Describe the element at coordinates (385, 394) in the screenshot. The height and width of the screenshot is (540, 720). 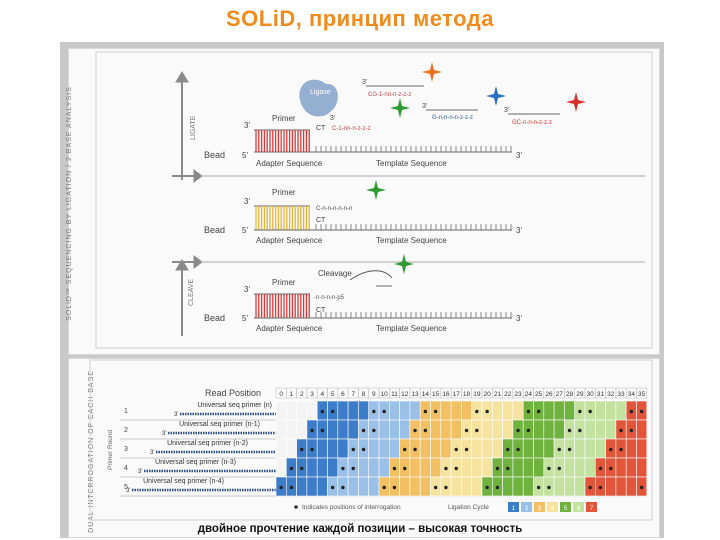
I see `read-position-number: 10` at that location.